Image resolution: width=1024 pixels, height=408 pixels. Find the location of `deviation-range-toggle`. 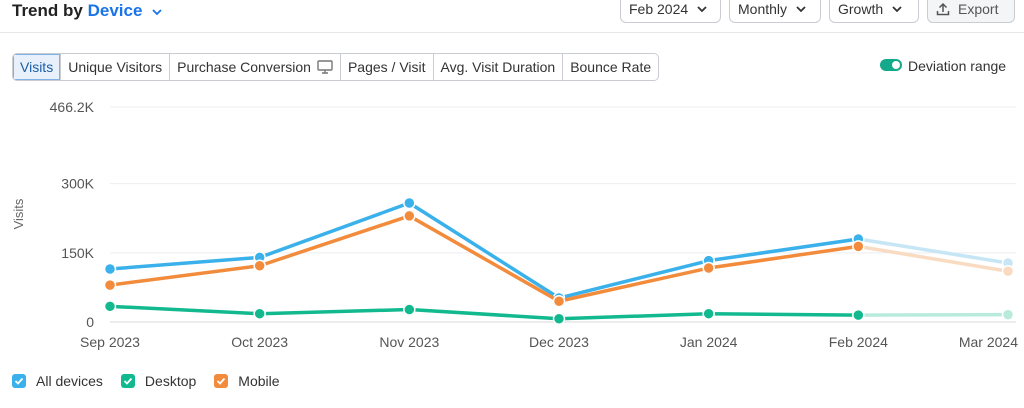

deviation-range-toggle is located at coordinates (891, 65).